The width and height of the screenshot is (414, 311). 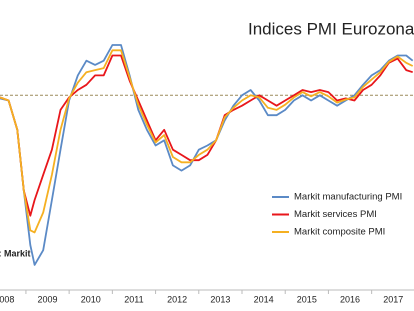 What do you see at coordinates (48, 299) in the screenshot?
I see `x-tick-label: 2009` at bounding box center [48, 299].